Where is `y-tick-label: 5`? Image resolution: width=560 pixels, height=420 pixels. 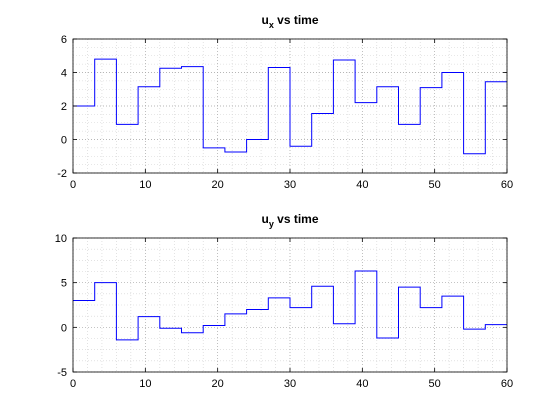 y-tick-label: 5 is located at coordinates (64, 284).